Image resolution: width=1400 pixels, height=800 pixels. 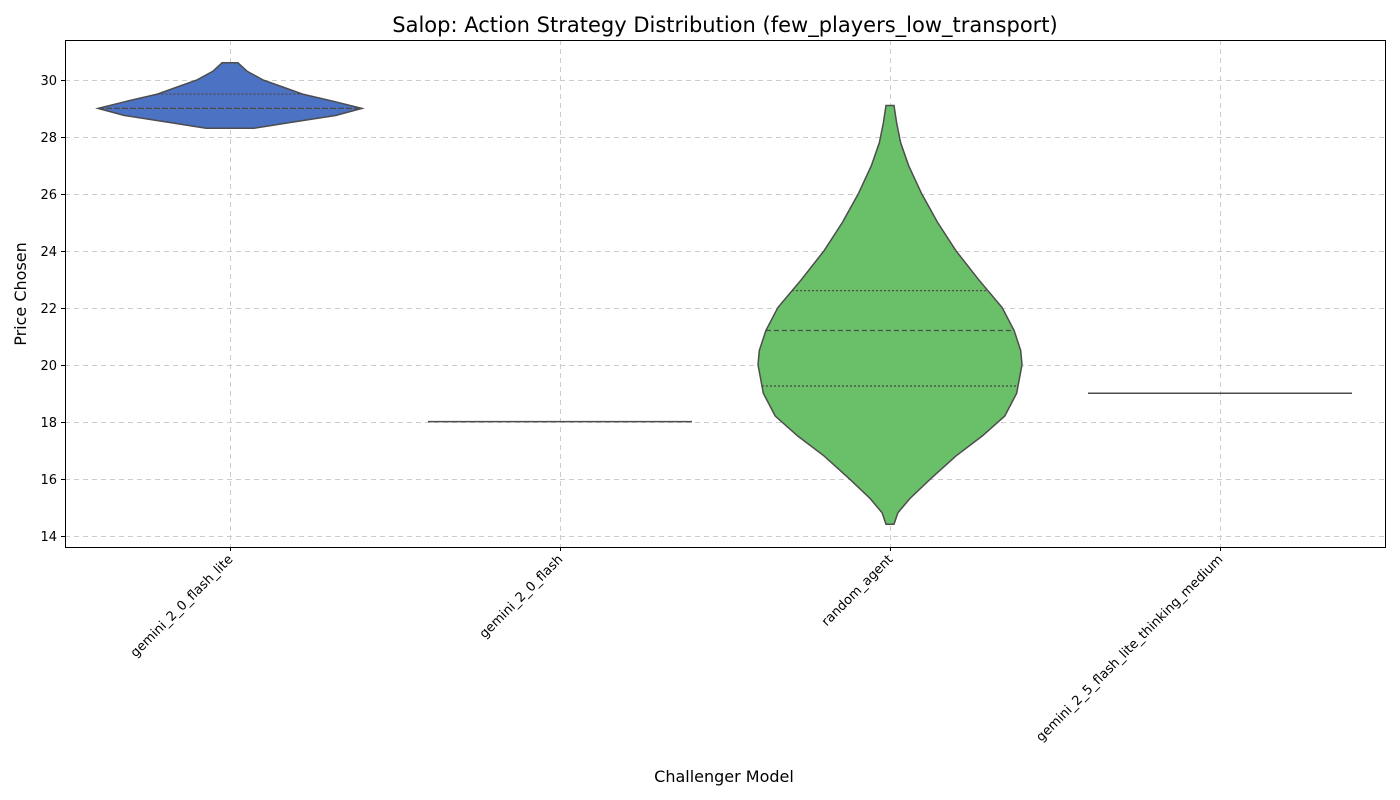 I want to click on x-tick-label: gemini_2_0_flash_lite, so click(x=182, y=606).